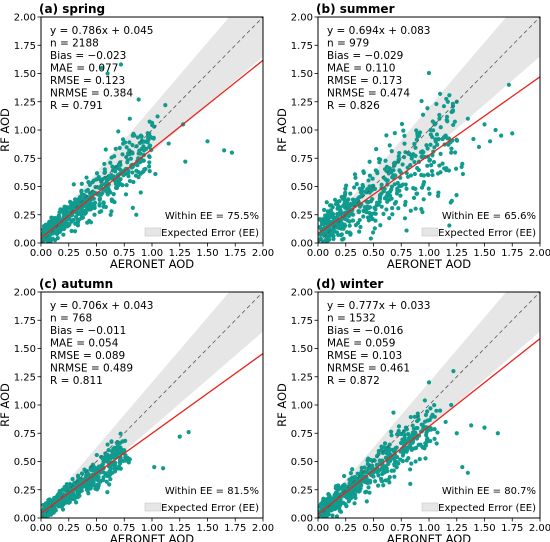 This screenshot has width=550, height=542. I want to click on regression-line, so click(152, 433).